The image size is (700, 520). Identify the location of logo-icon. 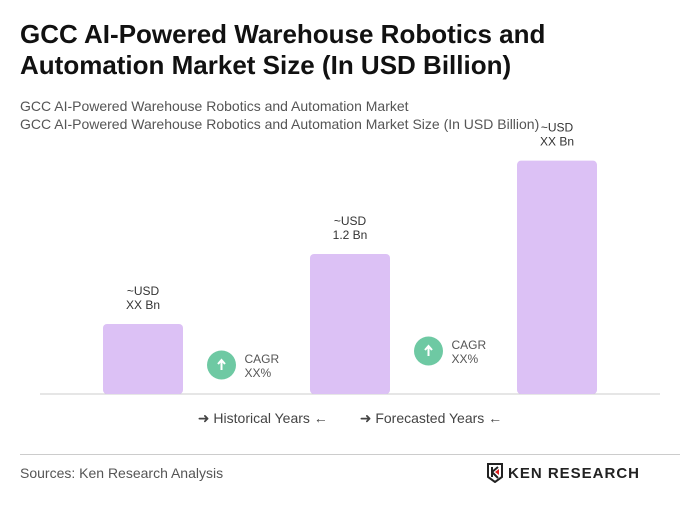
(495, 473).